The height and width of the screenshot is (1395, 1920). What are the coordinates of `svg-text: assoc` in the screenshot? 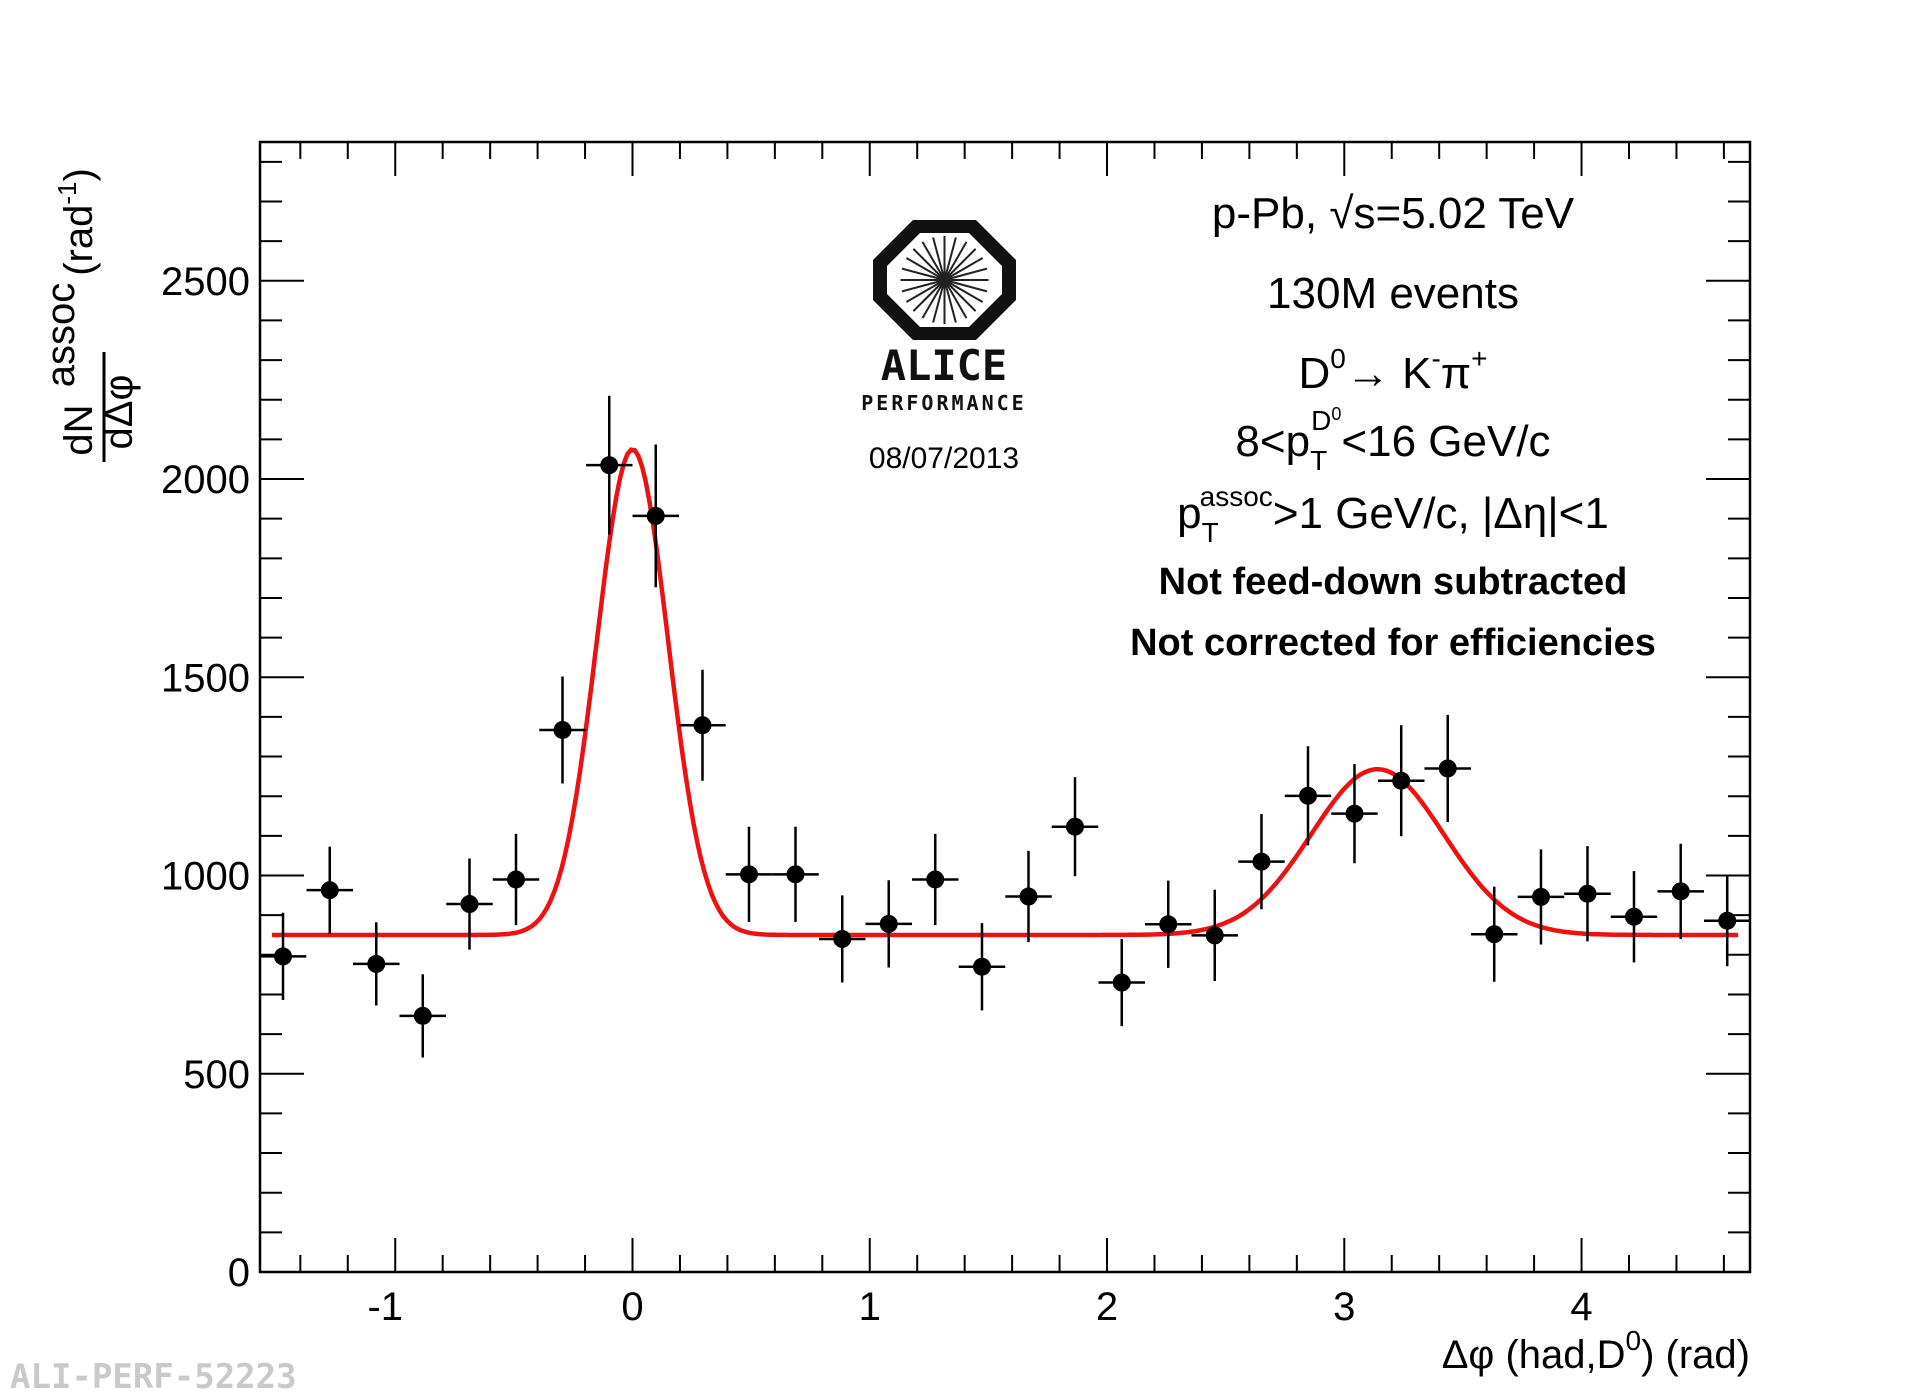 It's located at (61, 335).